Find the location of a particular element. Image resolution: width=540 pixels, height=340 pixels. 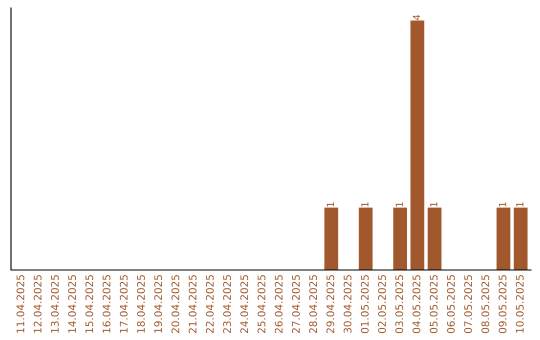

x-tick-label: 03.05.2025 is located at coordinates (399, 304).